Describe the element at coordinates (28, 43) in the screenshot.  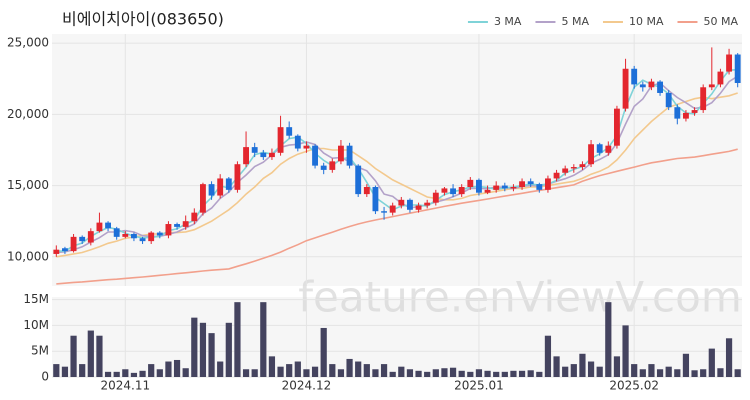
I see `y-tick-label: 25,000` at that location.